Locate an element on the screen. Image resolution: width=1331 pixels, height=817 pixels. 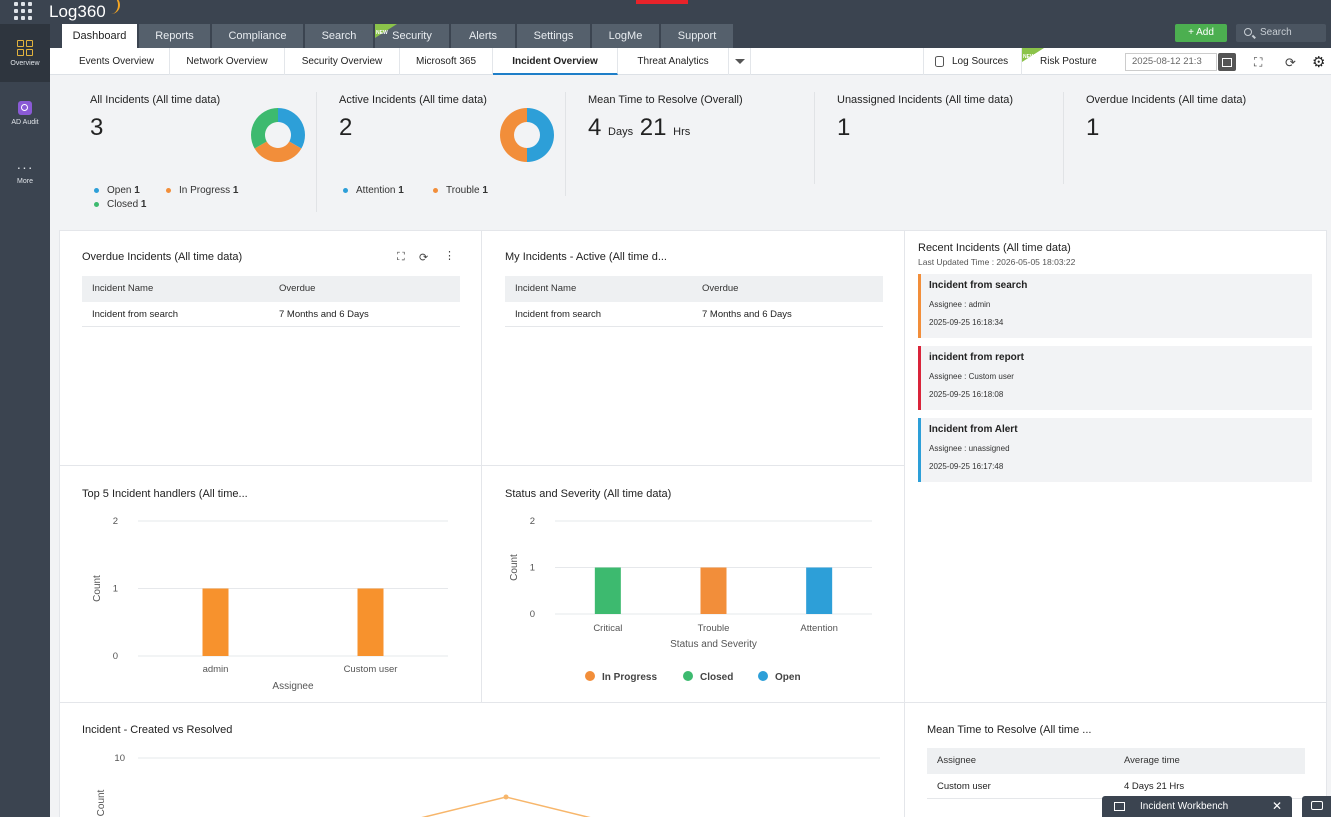
donut-slices is located at coordinates (527, 135).